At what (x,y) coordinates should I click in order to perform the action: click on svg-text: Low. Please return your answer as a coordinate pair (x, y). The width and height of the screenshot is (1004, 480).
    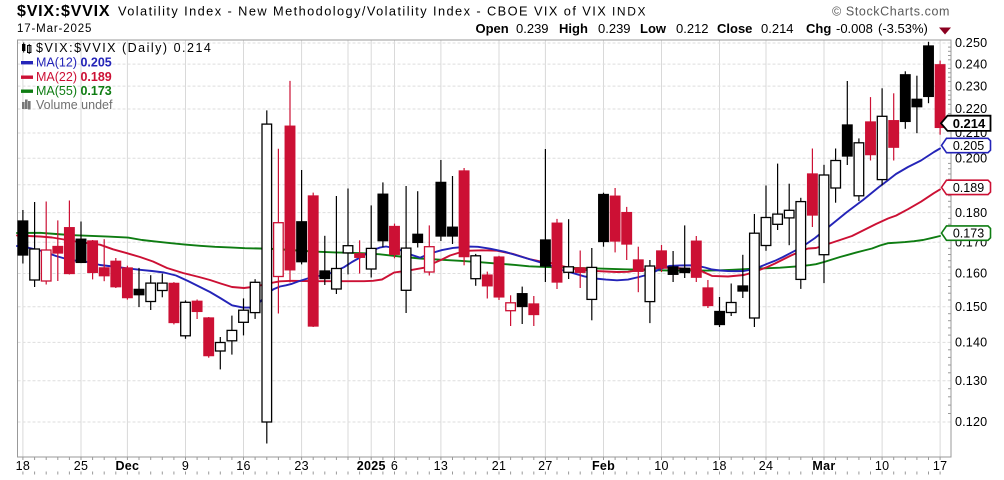
    Looking at the image, I should click on (653, 28).